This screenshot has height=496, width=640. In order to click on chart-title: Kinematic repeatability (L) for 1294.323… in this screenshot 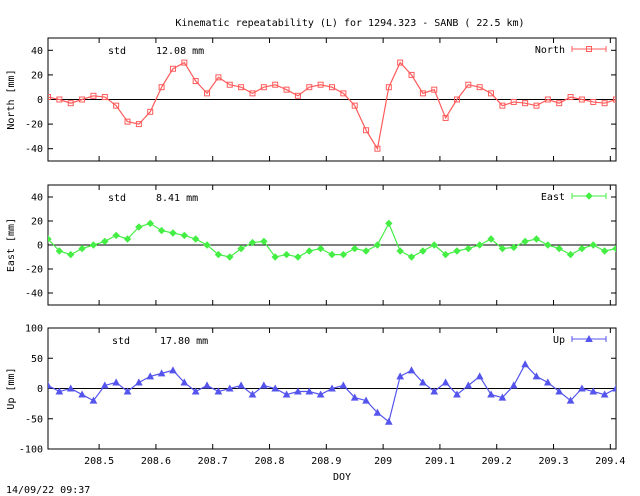, I will do `click(349, 23)`.